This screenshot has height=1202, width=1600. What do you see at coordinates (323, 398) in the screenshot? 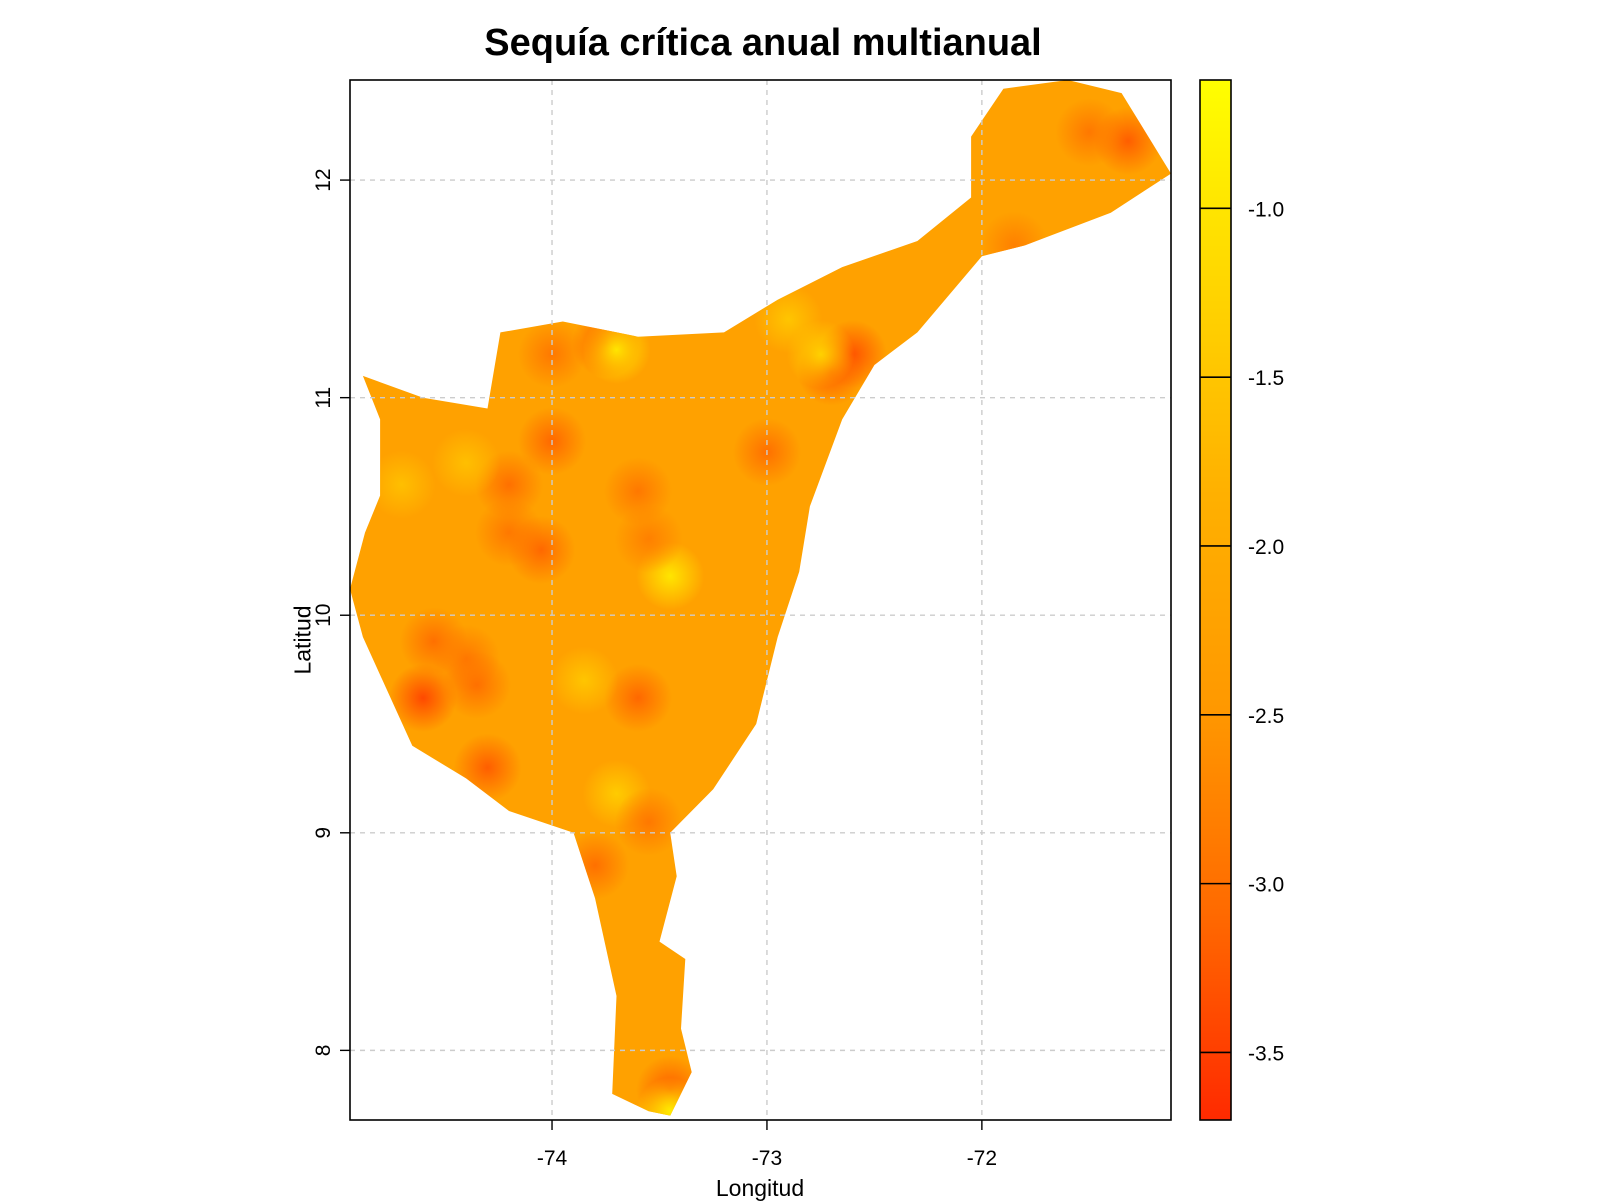
I see `y-tick-label: 11` at bounding box center [323, 398].